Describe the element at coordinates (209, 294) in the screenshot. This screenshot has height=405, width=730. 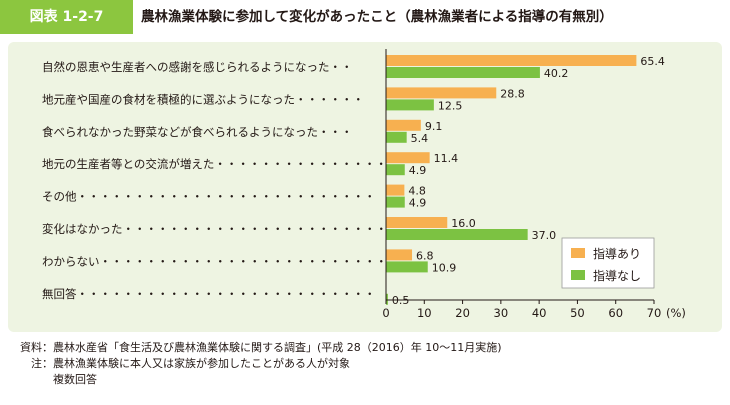
I see `category-label: 無回答・・・・・・・・・・・・・・・・・・・・・・・・・・` at that location.